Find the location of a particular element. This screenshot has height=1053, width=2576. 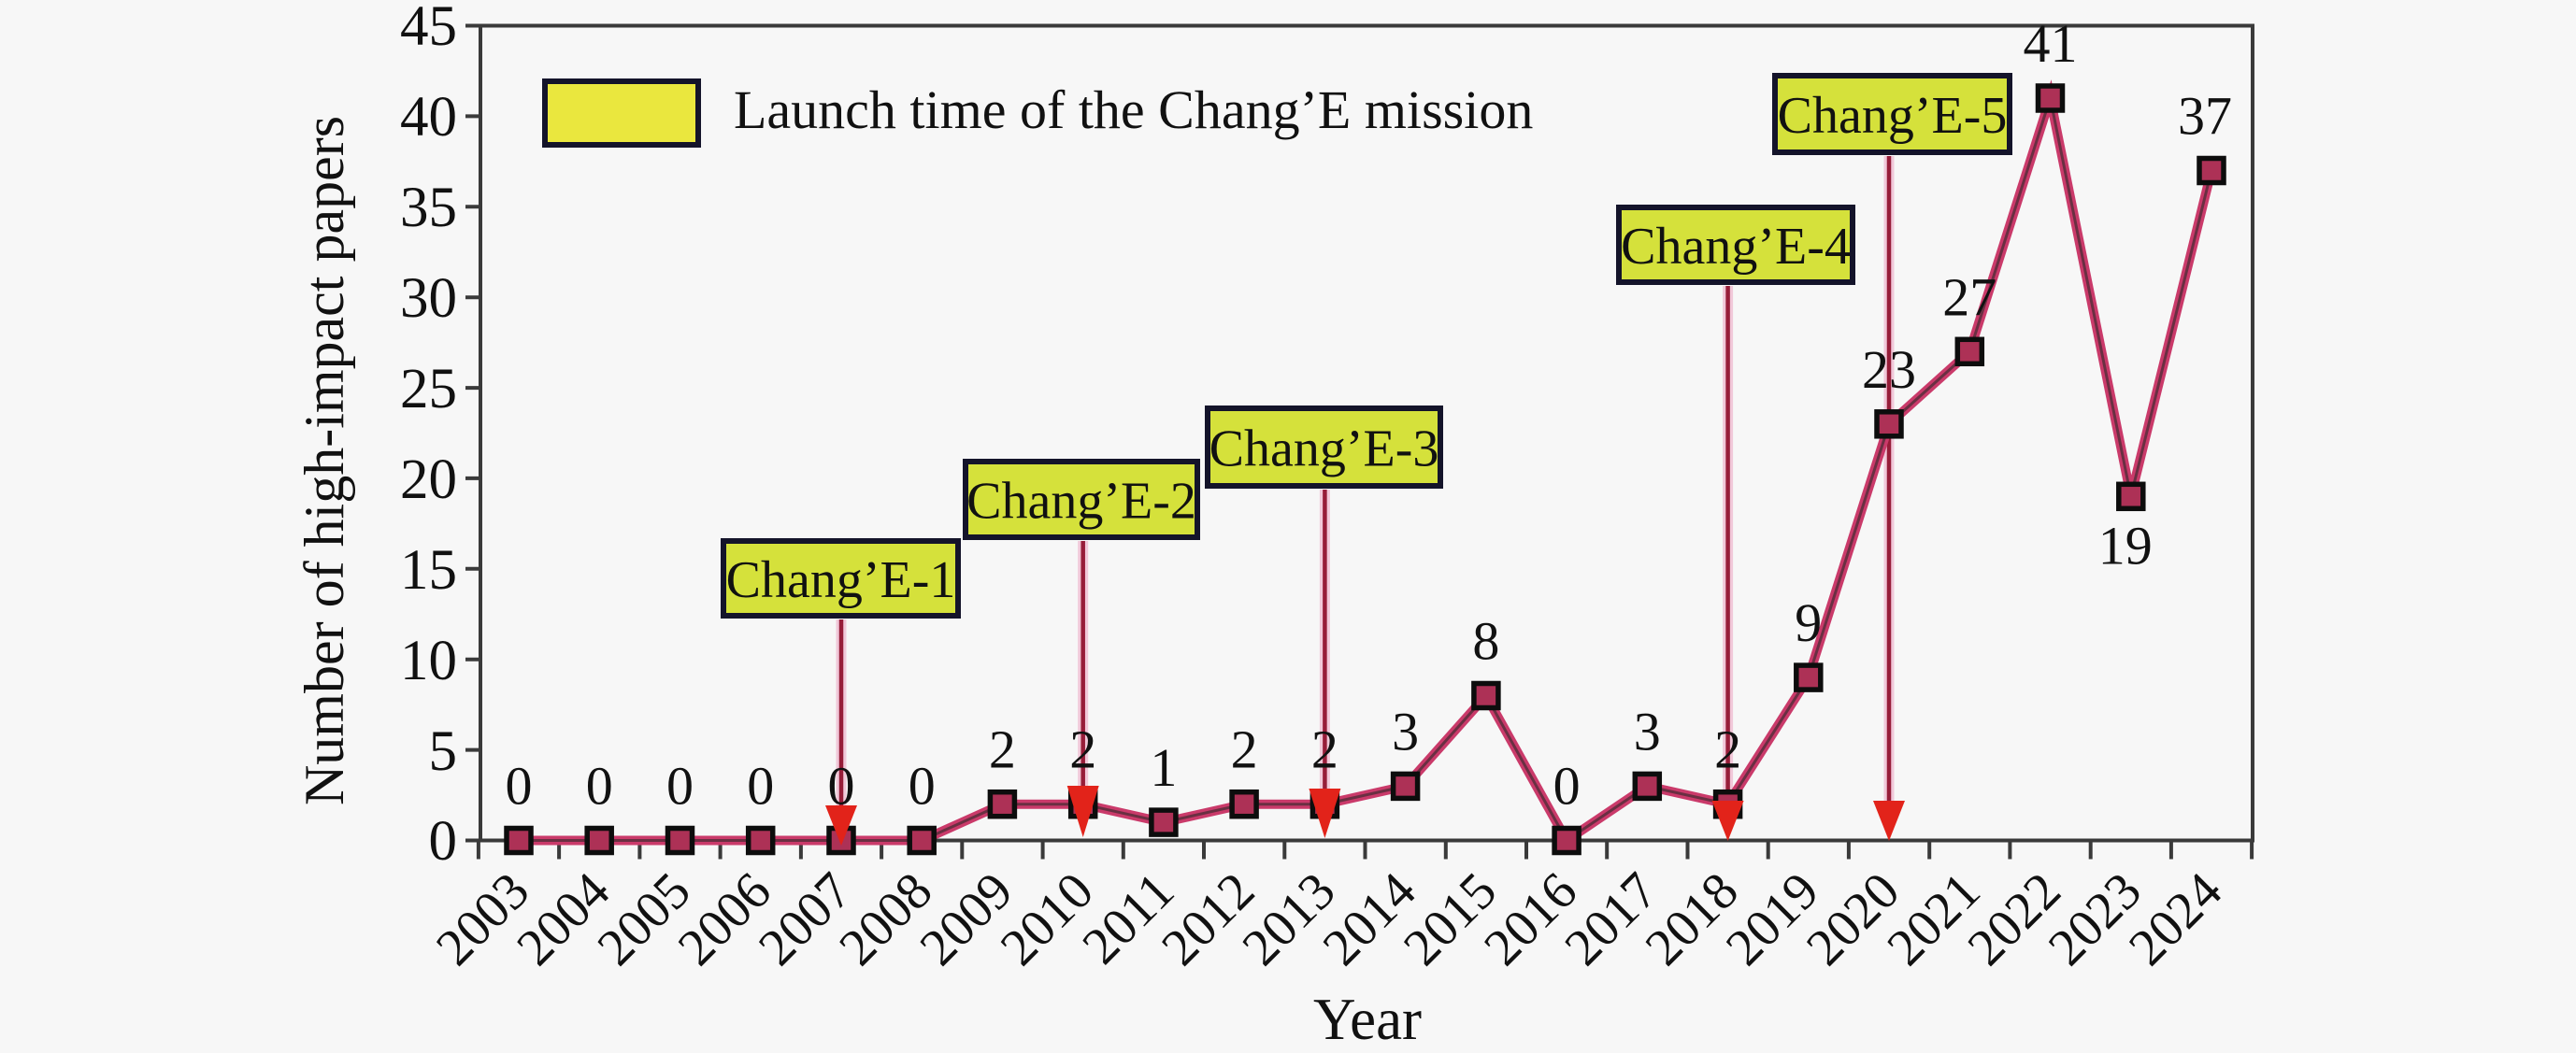

svg-text: Chang’E-4 is located at coordinates (1736, 247).